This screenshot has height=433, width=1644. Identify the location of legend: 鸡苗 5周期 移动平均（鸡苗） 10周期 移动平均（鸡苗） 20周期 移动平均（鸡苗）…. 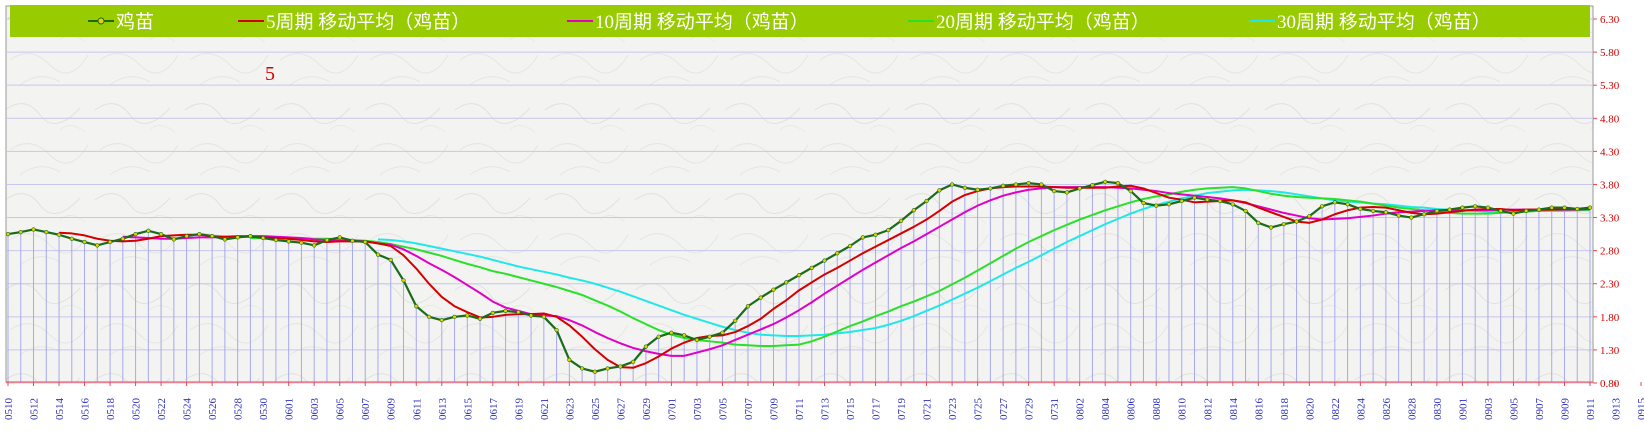
(789, 22).